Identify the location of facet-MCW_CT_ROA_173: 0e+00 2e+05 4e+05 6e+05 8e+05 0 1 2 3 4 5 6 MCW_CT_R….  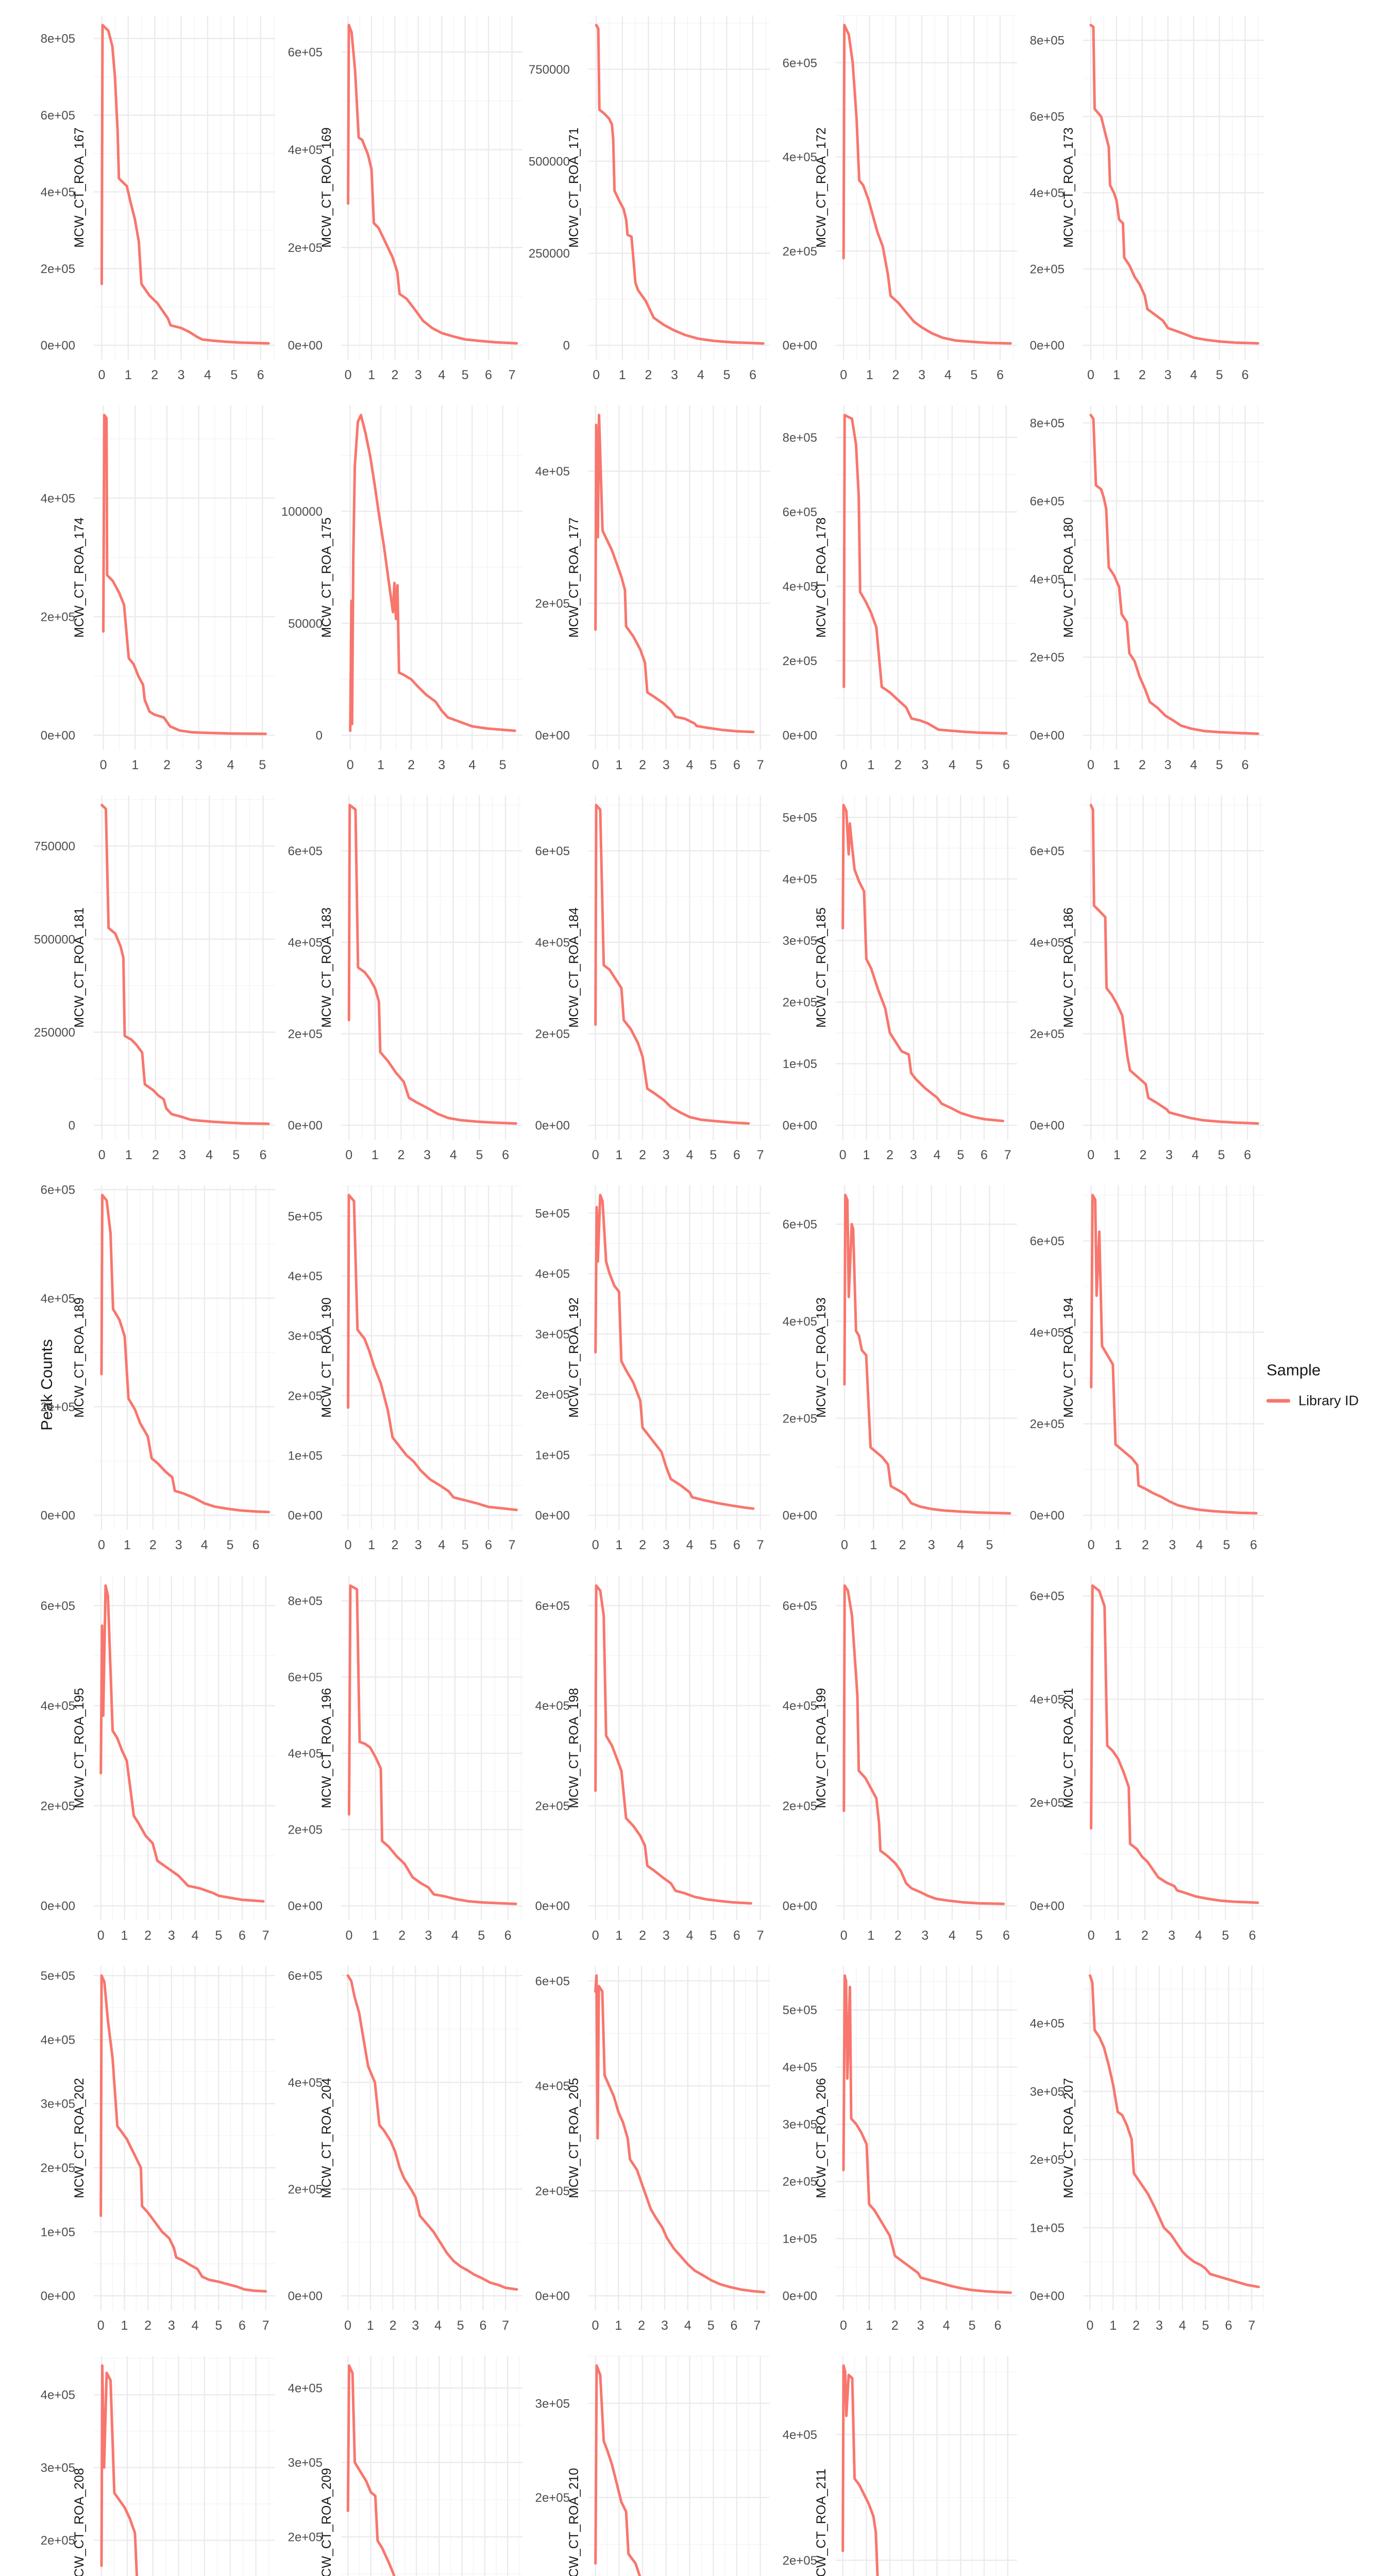
(1142, 202).